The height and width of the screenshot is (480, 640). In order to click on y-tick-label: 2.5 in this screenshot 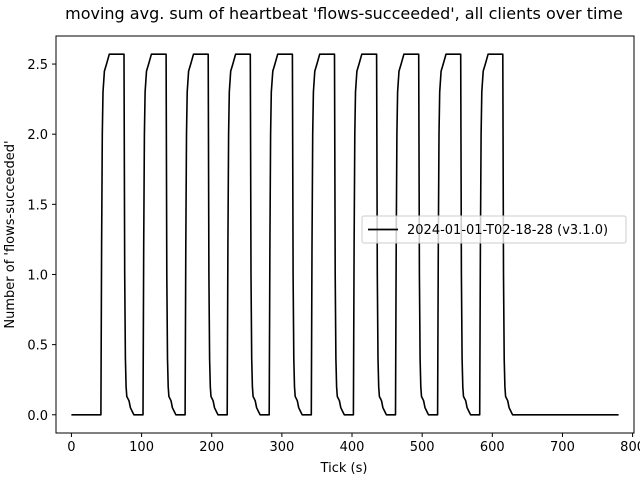, I will do `click(37, 65)`.